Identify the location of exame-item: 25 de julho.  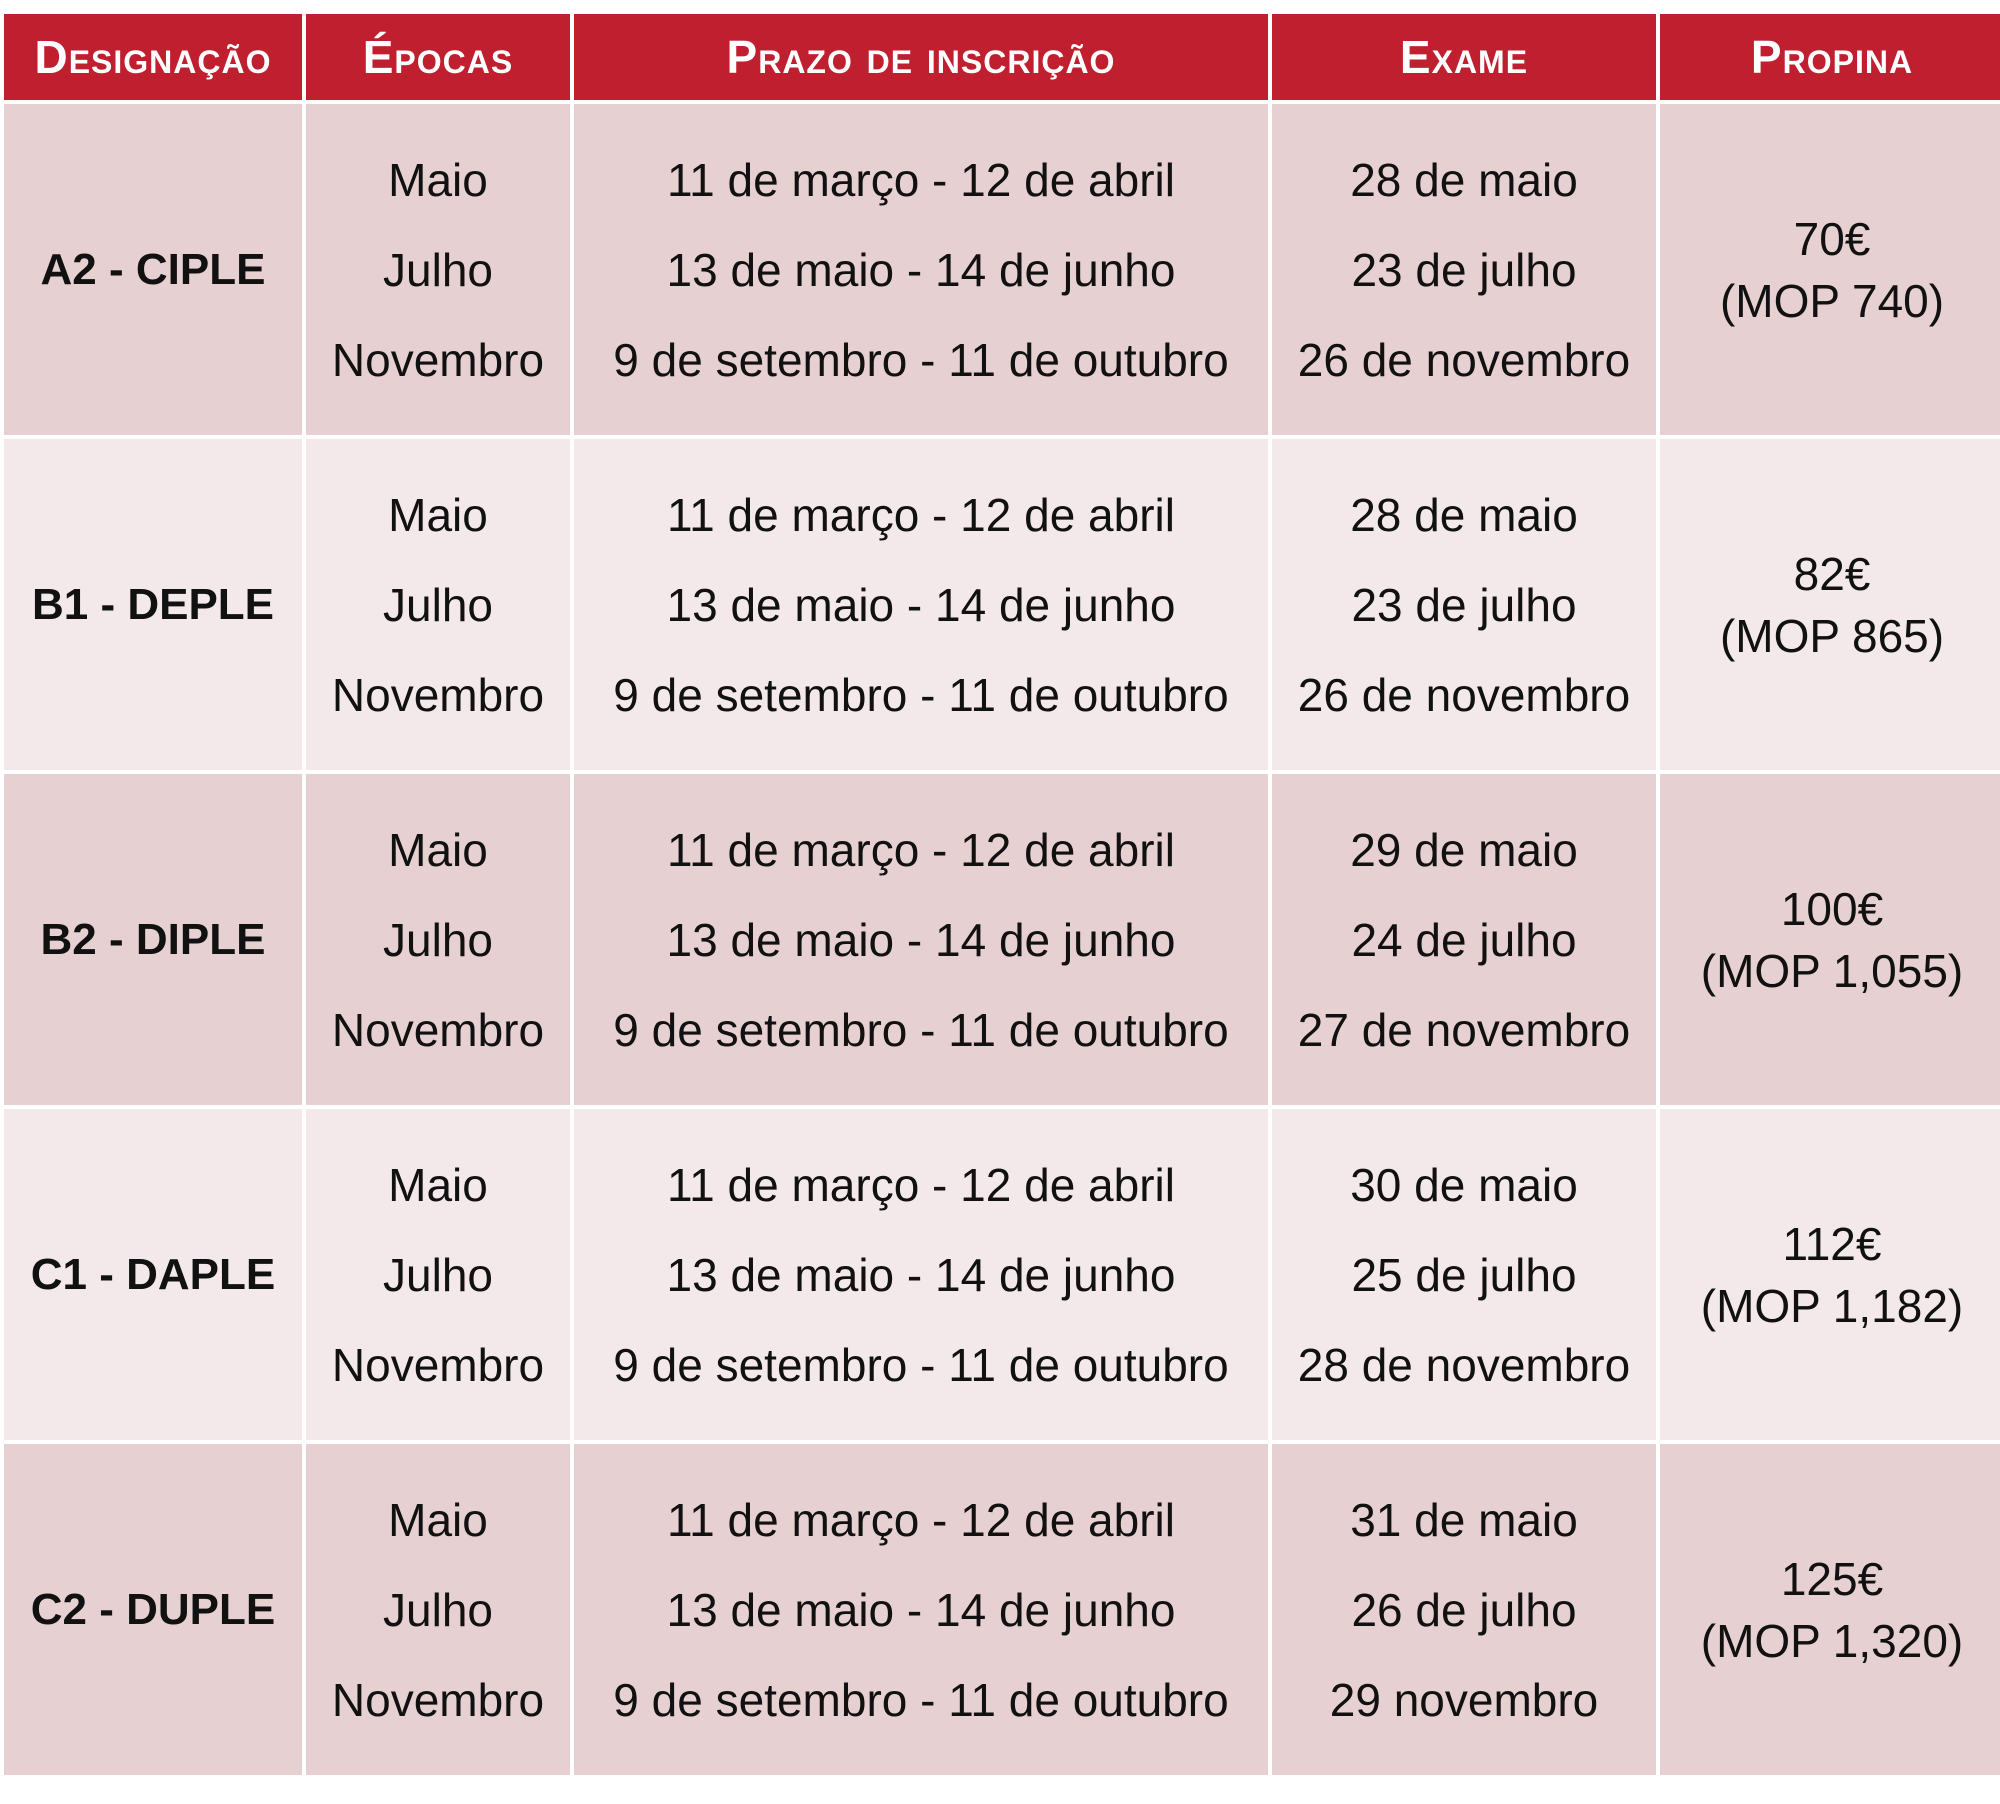
(1464, 1274).